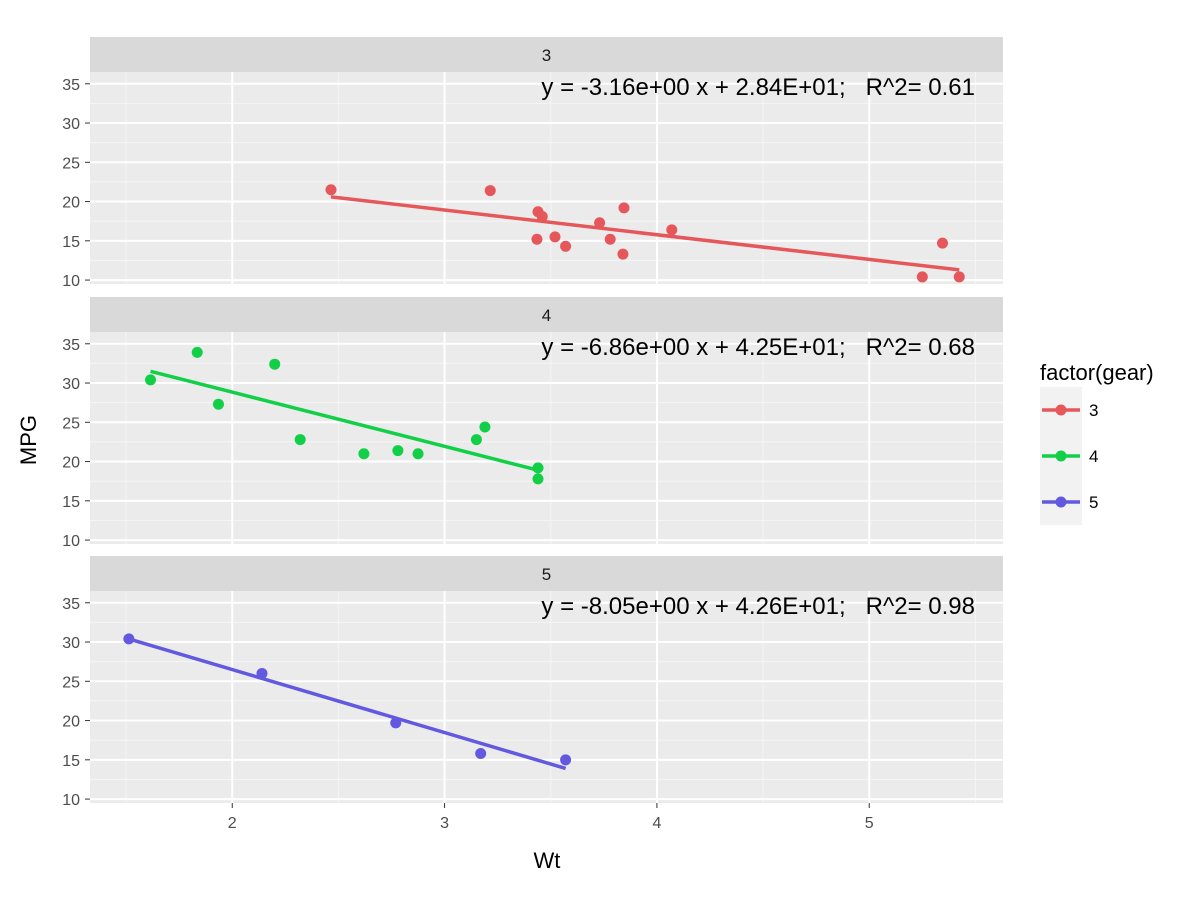 The width and height of the screenshot is (1200, 900). Describe the element at coordinates (758, 87) in the screenshot. I see `regression-equation: y = -3.16e+00 x + 2.84E+01; R^2= 0.61` at that location.